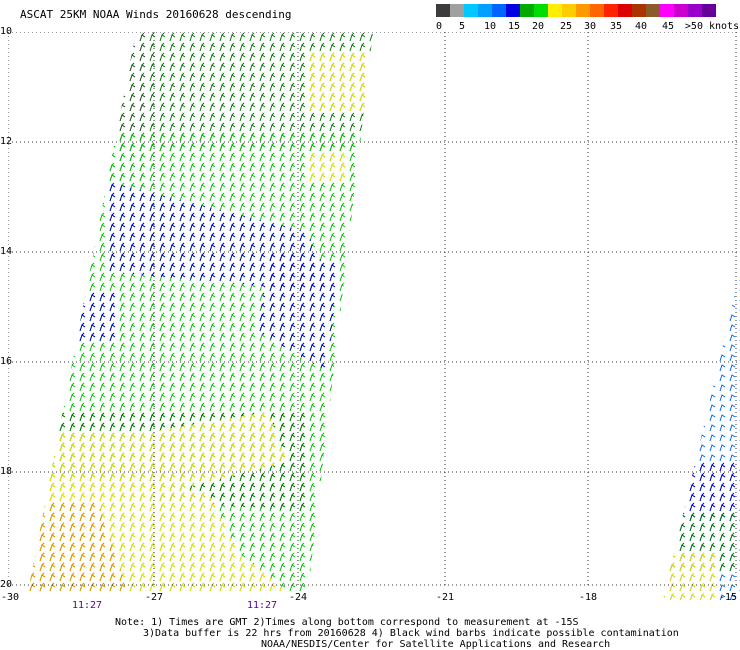 The height and width of the screenshot is (650, 740). I want to click on legend-label: 5, so click(462, 26).